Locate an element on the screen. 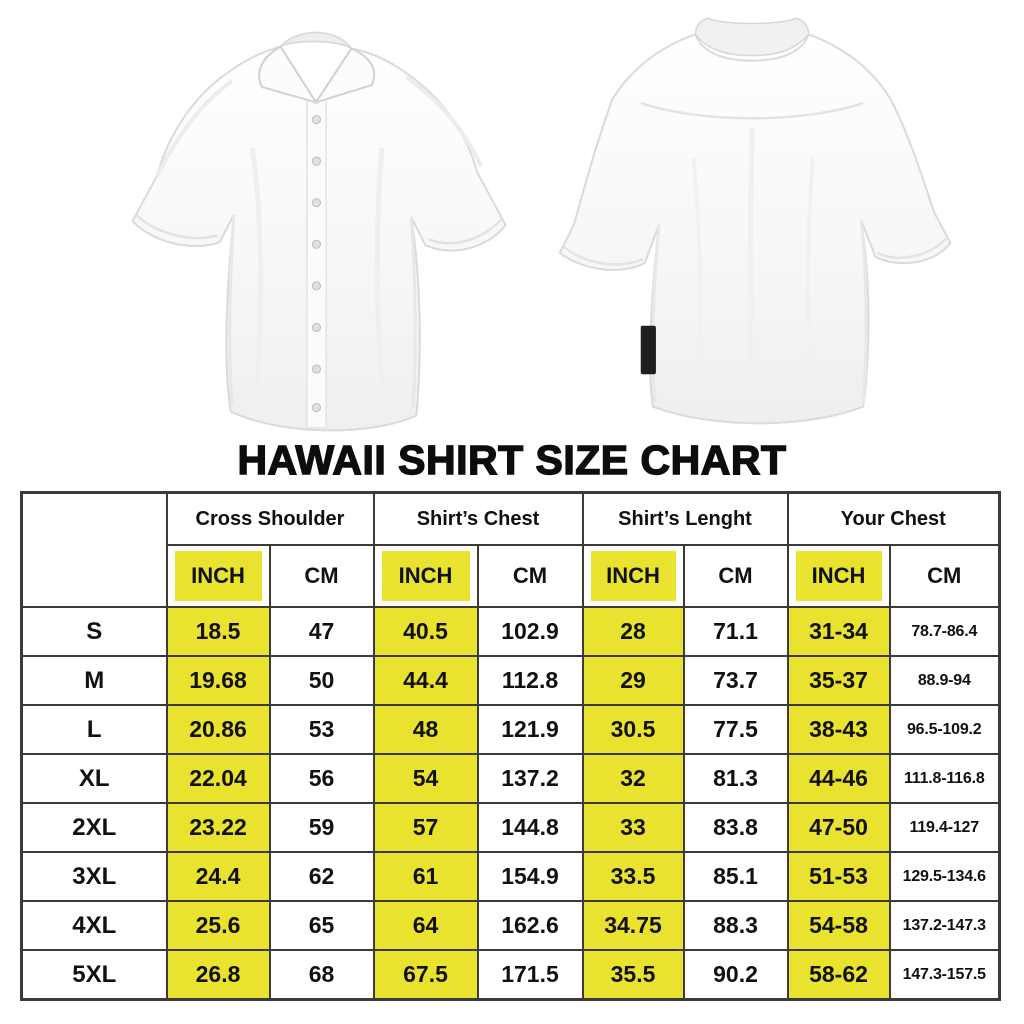 The width and height of the screenshot is (1024, 1024). size-cell: 3XL is located at coordinates (94, 876).